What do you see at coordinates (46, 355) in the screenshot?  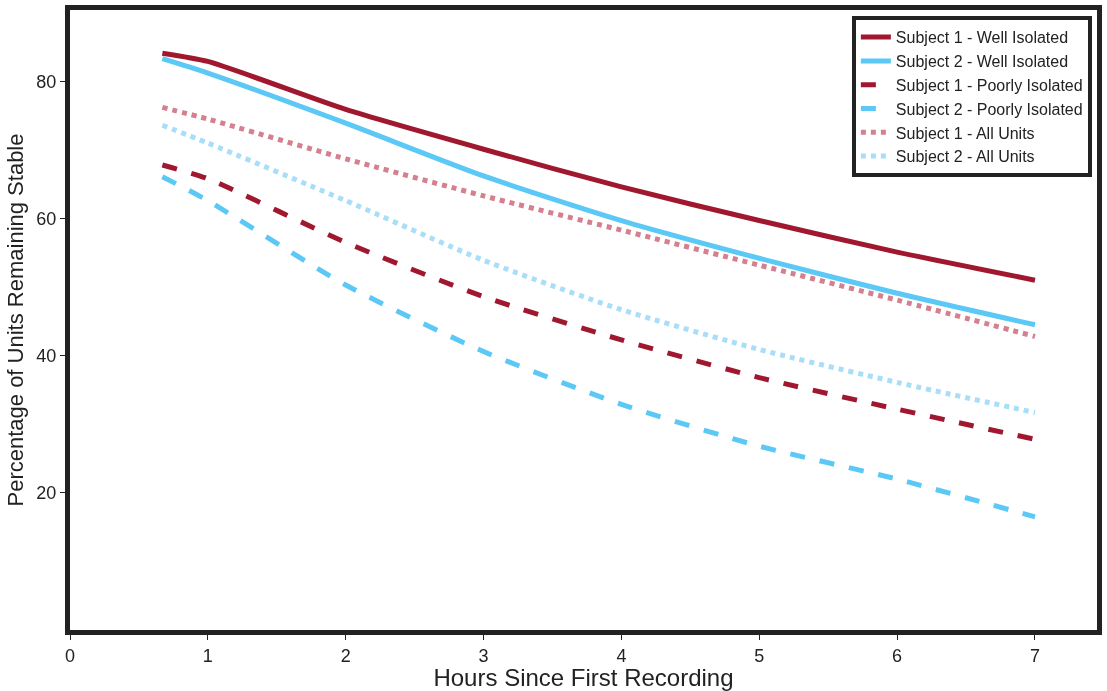 I see `y-tick-label: 40` at bounding box center [46, 355].